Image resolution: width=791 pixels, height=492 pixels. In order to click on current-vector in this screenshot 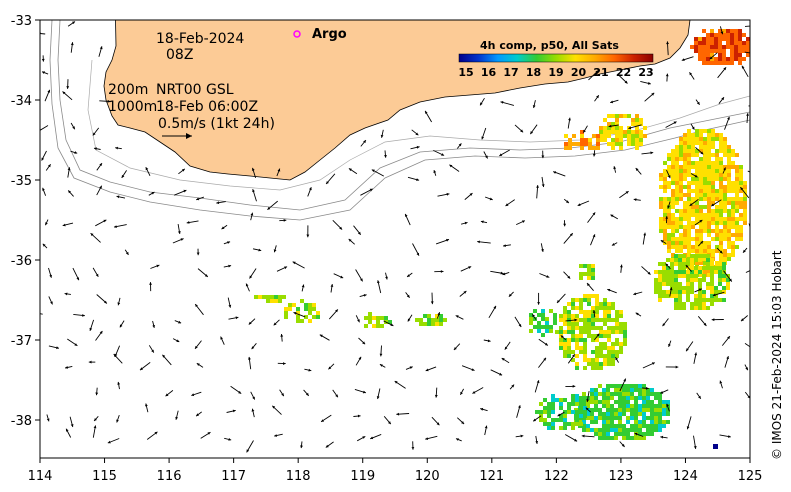, I will do `click(757, 295)`.